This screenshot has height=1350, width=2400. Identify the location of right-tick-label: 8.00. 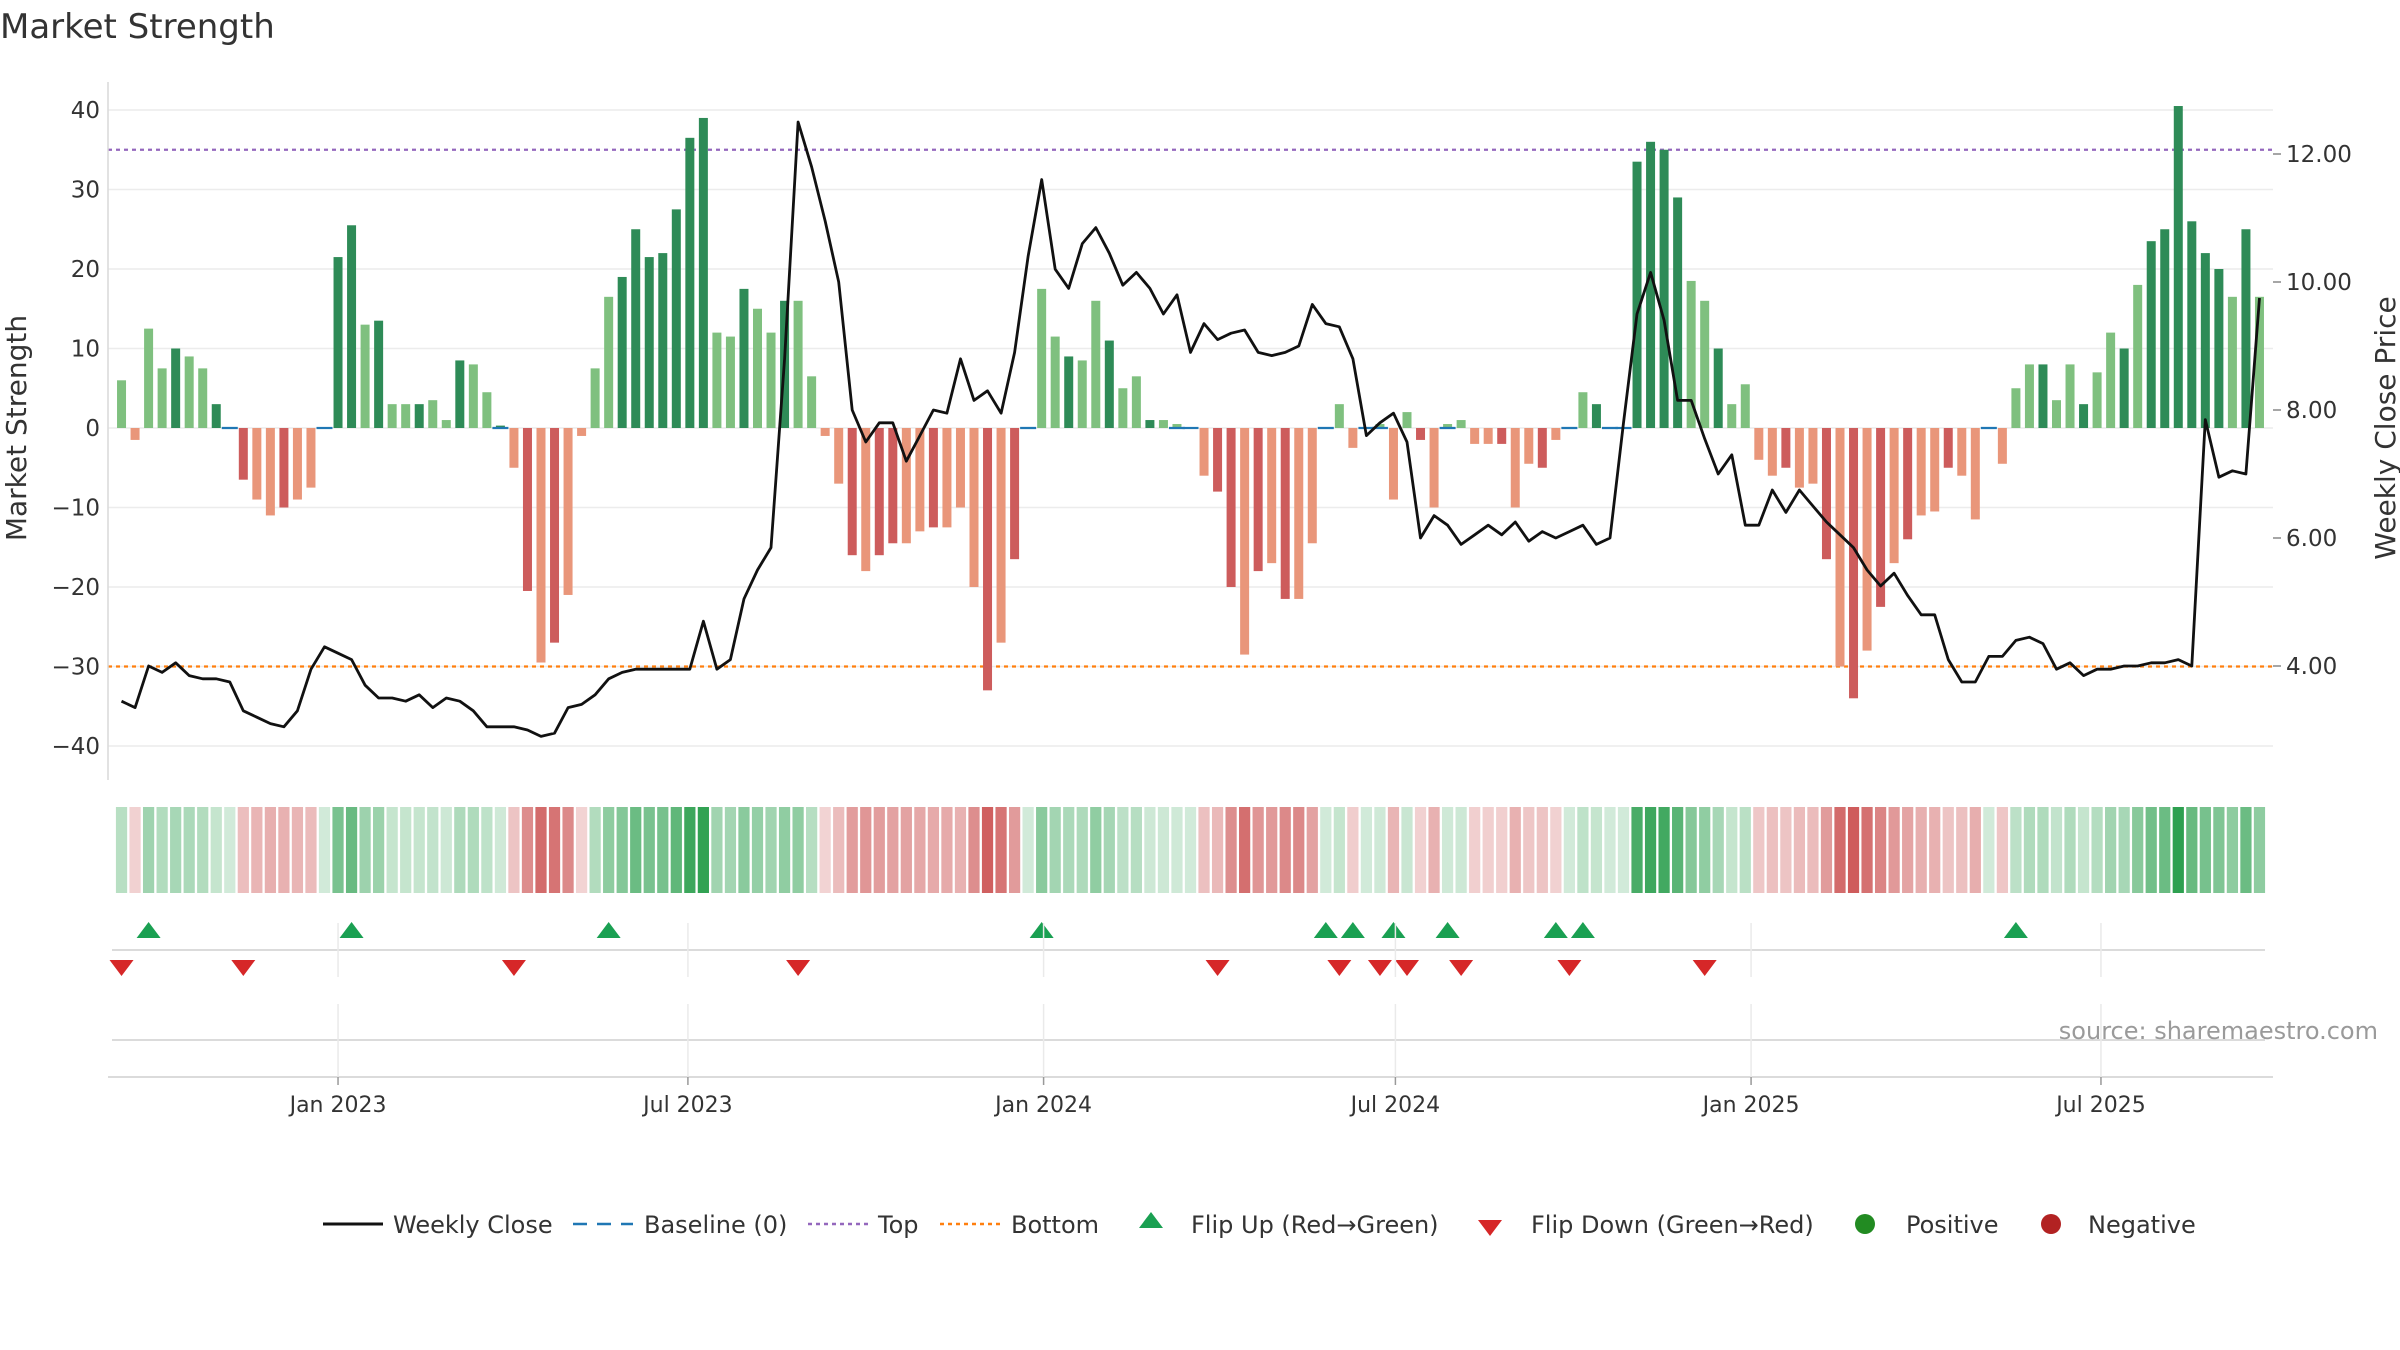
(2311, 411).